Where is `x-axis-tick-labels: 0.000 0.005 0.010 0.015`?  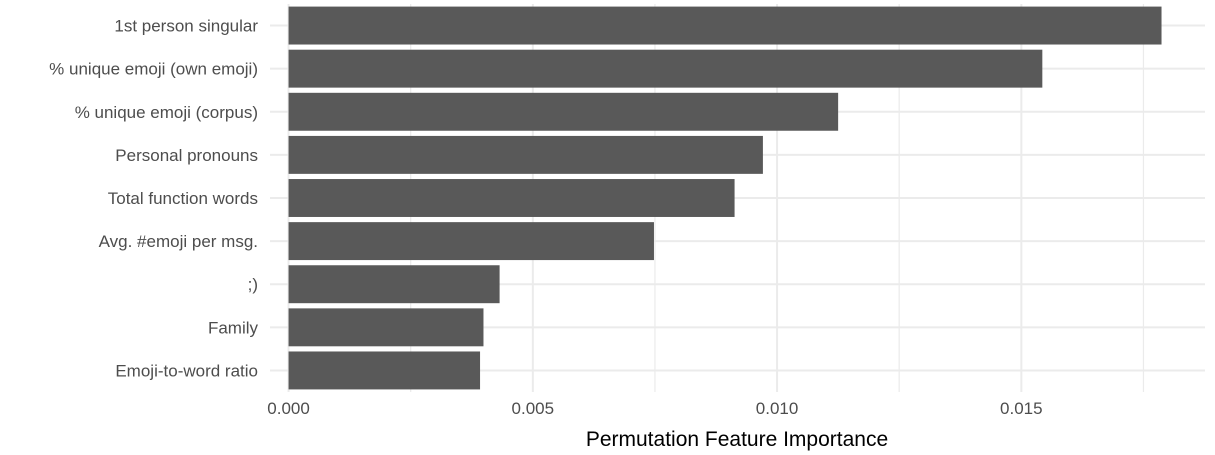 x-axis-tick-labels: 0.000 0.005 0.010 0.015 is located at coordinates (654, 408).